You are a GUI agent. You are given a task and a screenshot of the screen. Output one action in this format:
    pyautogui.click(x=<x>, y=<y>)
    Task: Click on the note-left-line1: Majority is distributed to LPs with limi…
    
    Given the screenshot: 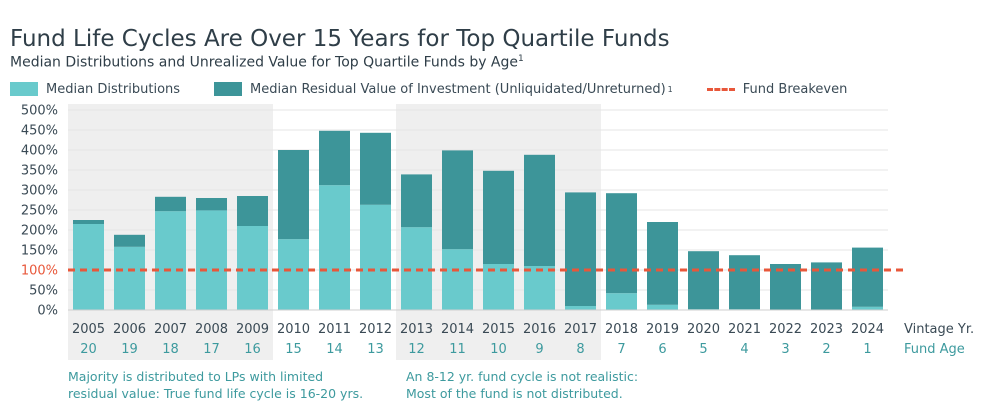 What is the action you would take?
    pyautogui.click(x=196, y=376)
    